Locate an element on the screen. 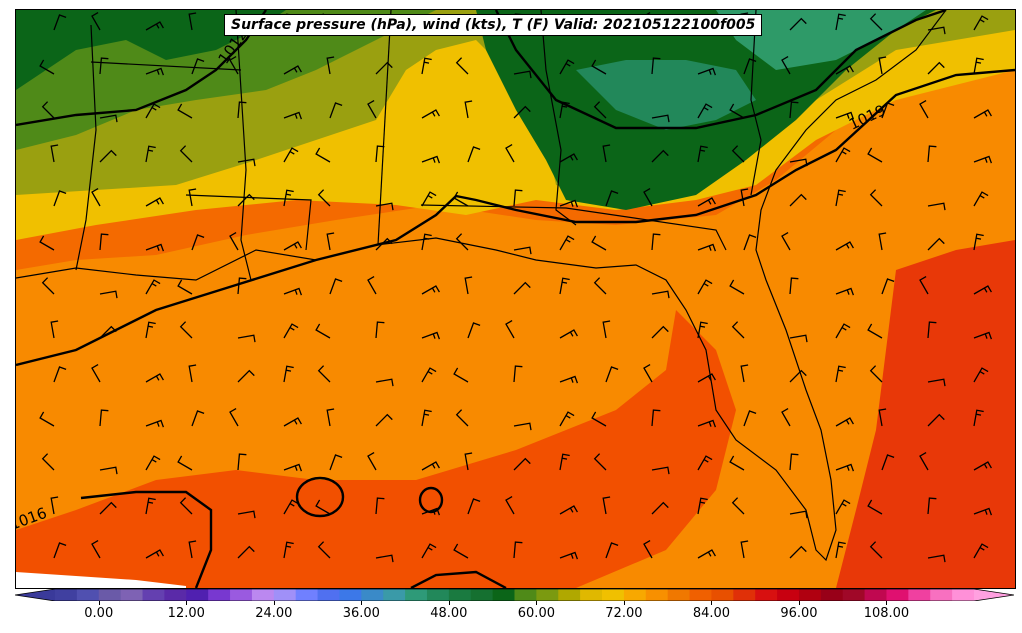 This screenshot has width=1022, height=633. temp-fill-mid-green is located at coordinates (666, 95).